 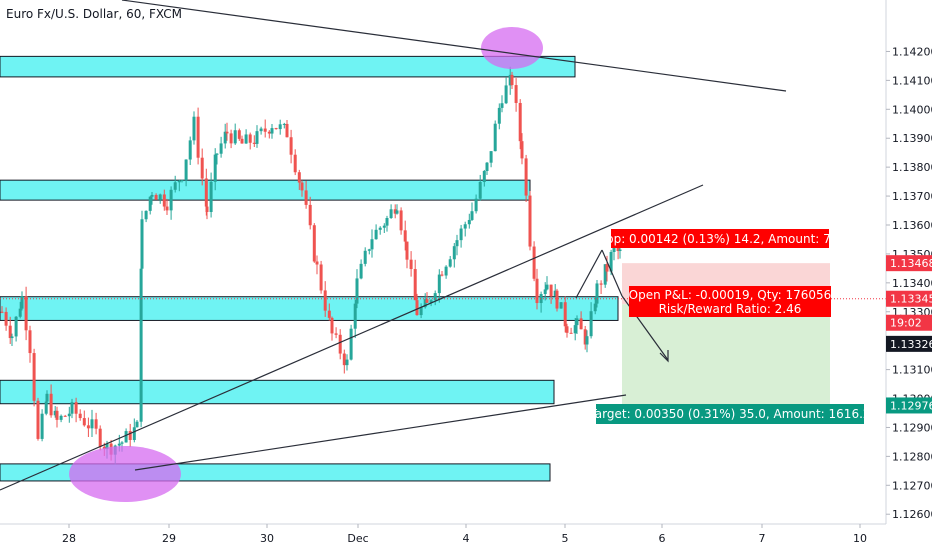 I want to click on target-level-box, so click(x=909, y=405).